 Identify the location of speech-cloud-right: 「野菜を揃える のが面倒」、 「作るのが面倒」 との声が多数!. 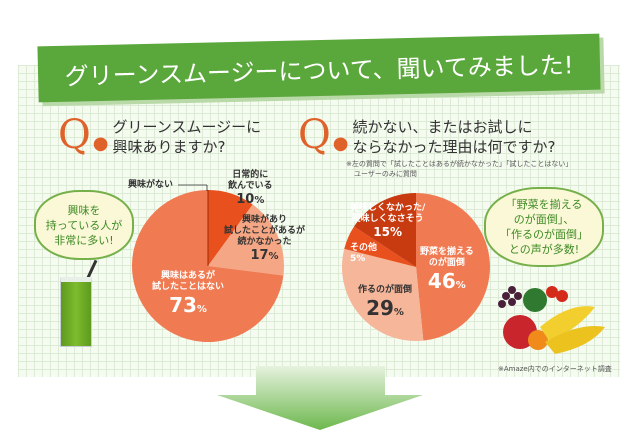
(544, 227).